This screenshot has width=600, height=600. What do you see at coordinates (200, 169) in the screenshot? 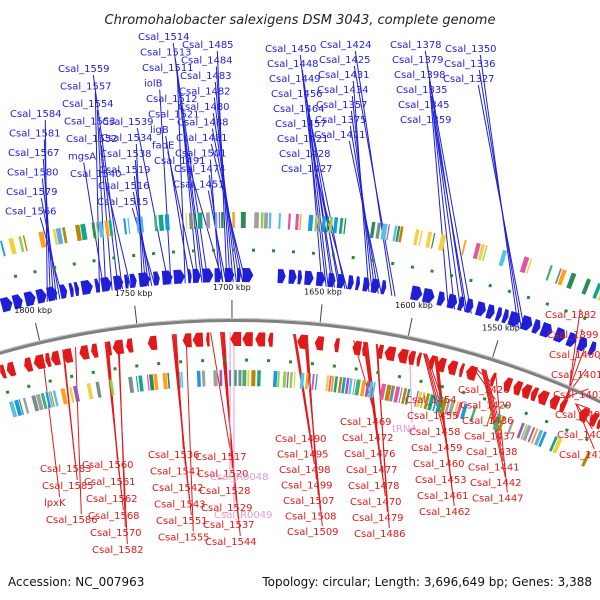
I see `gene-label-csal-1474: Csal_1474` at bounding box center [200, 169].